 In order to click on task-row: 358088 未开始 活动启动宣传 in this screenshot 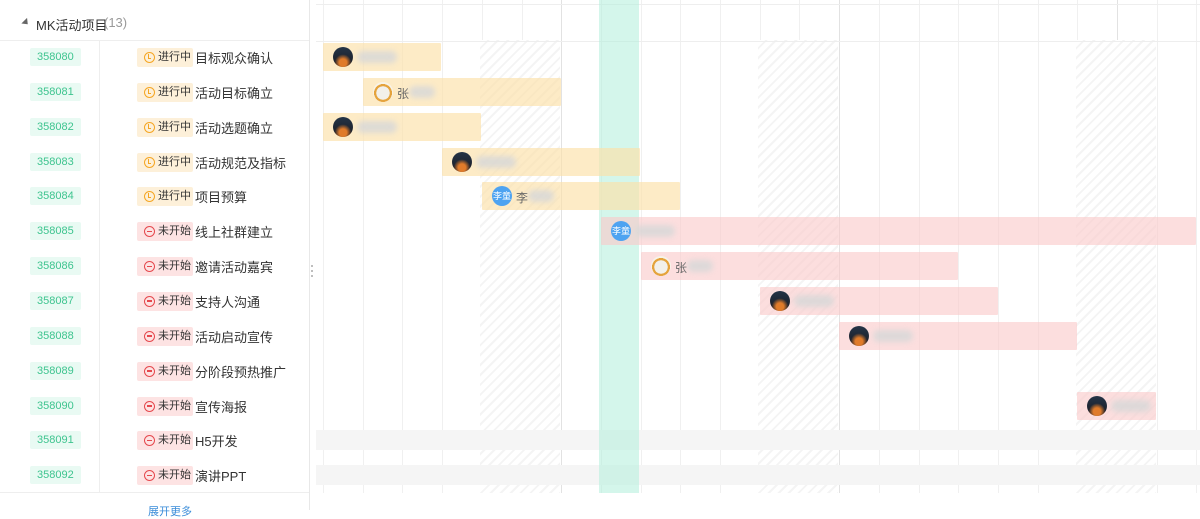, I will do `click(154, 336)`.